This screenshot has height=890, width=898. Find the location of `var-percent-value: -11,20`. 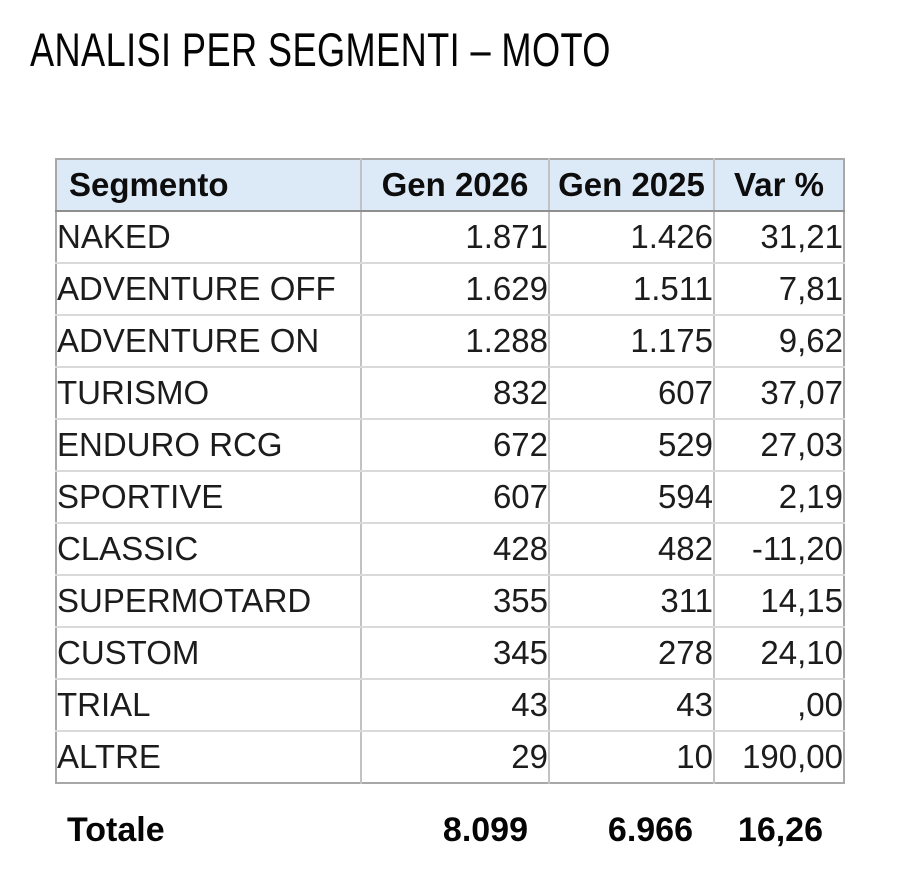

var-percent-value: -11,20 is located at coordinates (778, 549).